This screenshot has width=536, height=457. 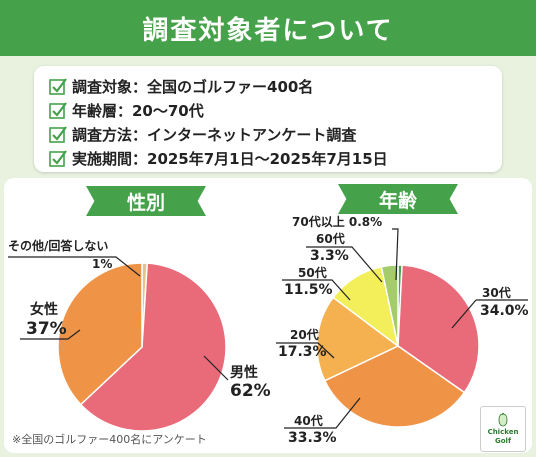 What do you see at coordinates (308, 420) in the screenshot?
I see `age-label-40s: 40代` at bounding box center [308, 420].